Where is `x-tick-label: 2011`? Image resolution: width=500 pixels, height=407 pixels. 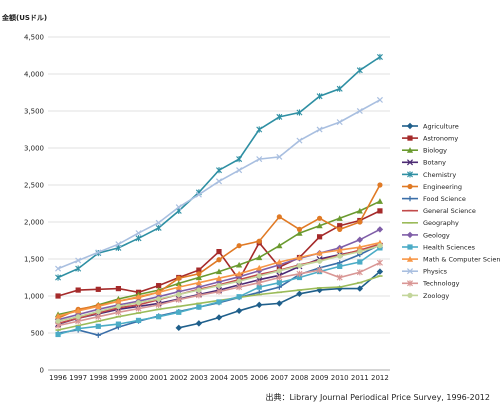
x-tick-label: 2011 is located at coordinates (360, 378).